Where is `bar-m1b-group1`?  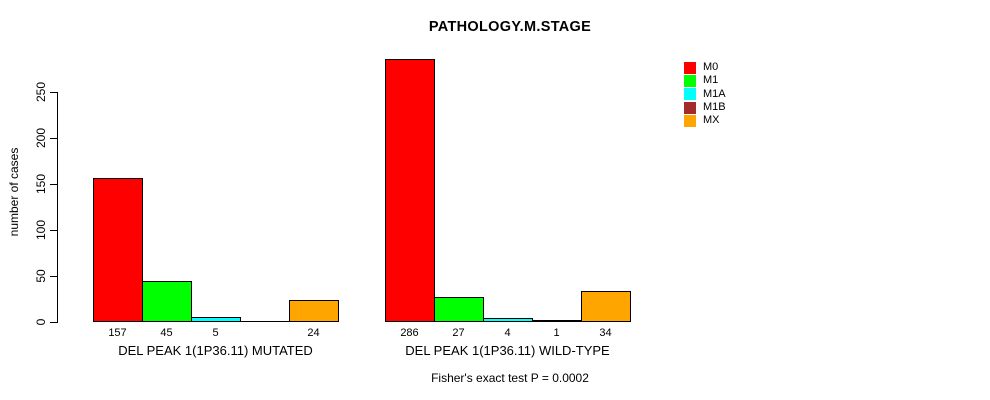 bar-m1b-group1 is located at coordinates (265, 321).